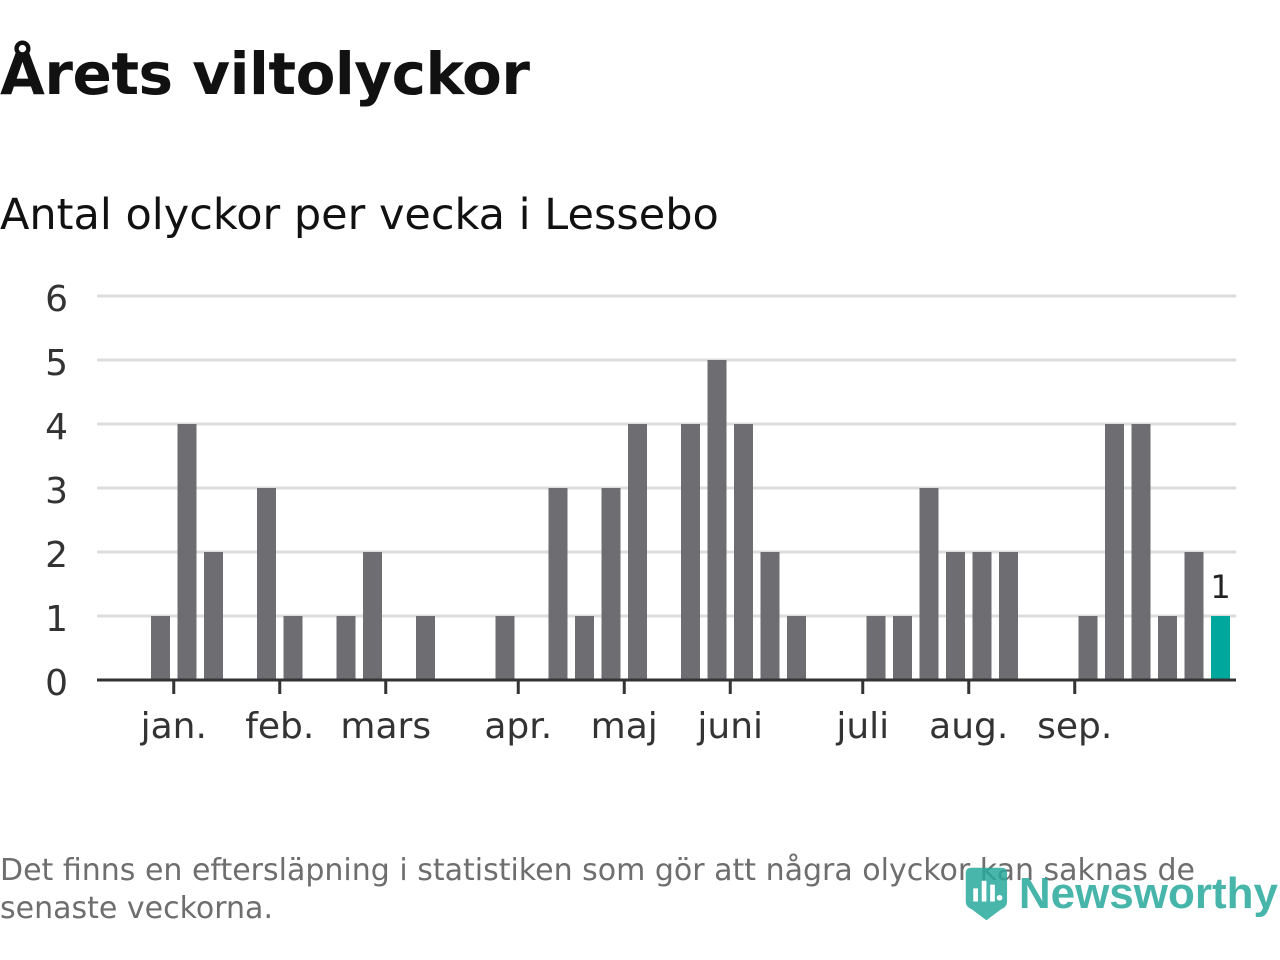  Describe the element at coordinates (56, 363) in the screenshot. I see `y-tick-label: 5` at that location.